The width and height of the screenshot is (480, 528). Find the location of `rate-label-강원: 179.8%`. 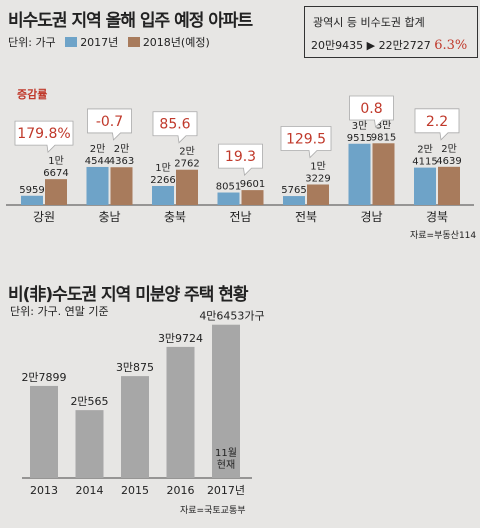

rate-label-강원: 179.8% is located at coordinates (43, 134).